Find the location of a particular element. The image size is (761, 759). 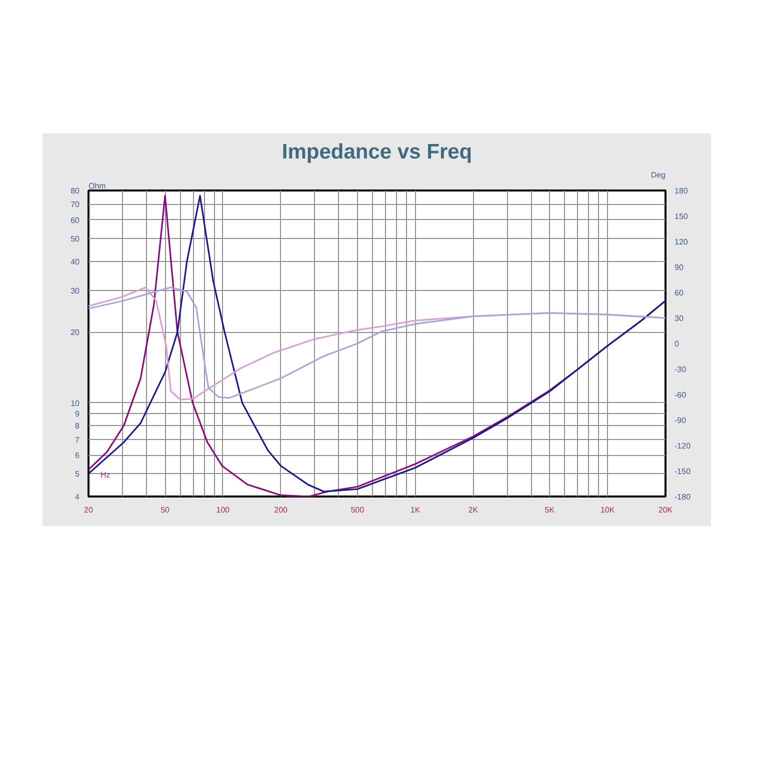

x-tick-label: 100 is located at coordinates (223, 510).